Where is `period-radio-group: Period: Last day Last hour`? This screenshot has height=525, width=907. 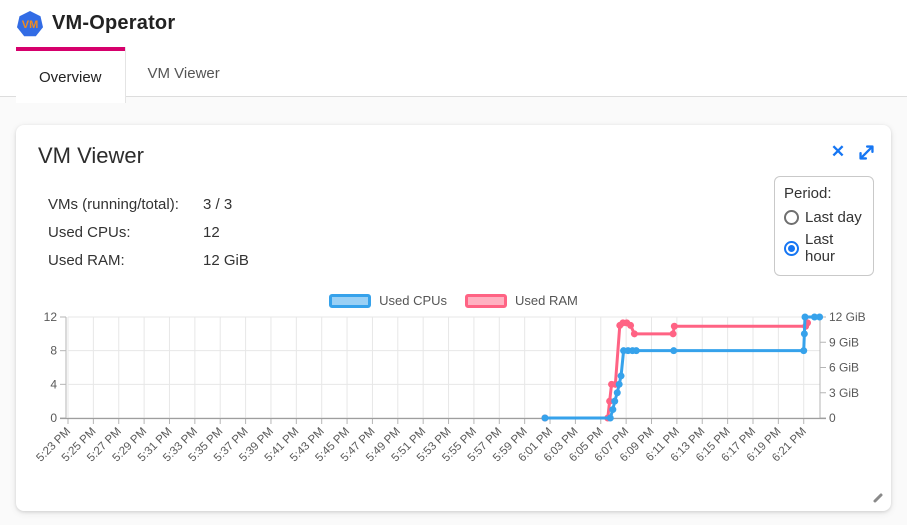 period-radio-group: Period: Last day Last hour is located at coordinates (824, 226).